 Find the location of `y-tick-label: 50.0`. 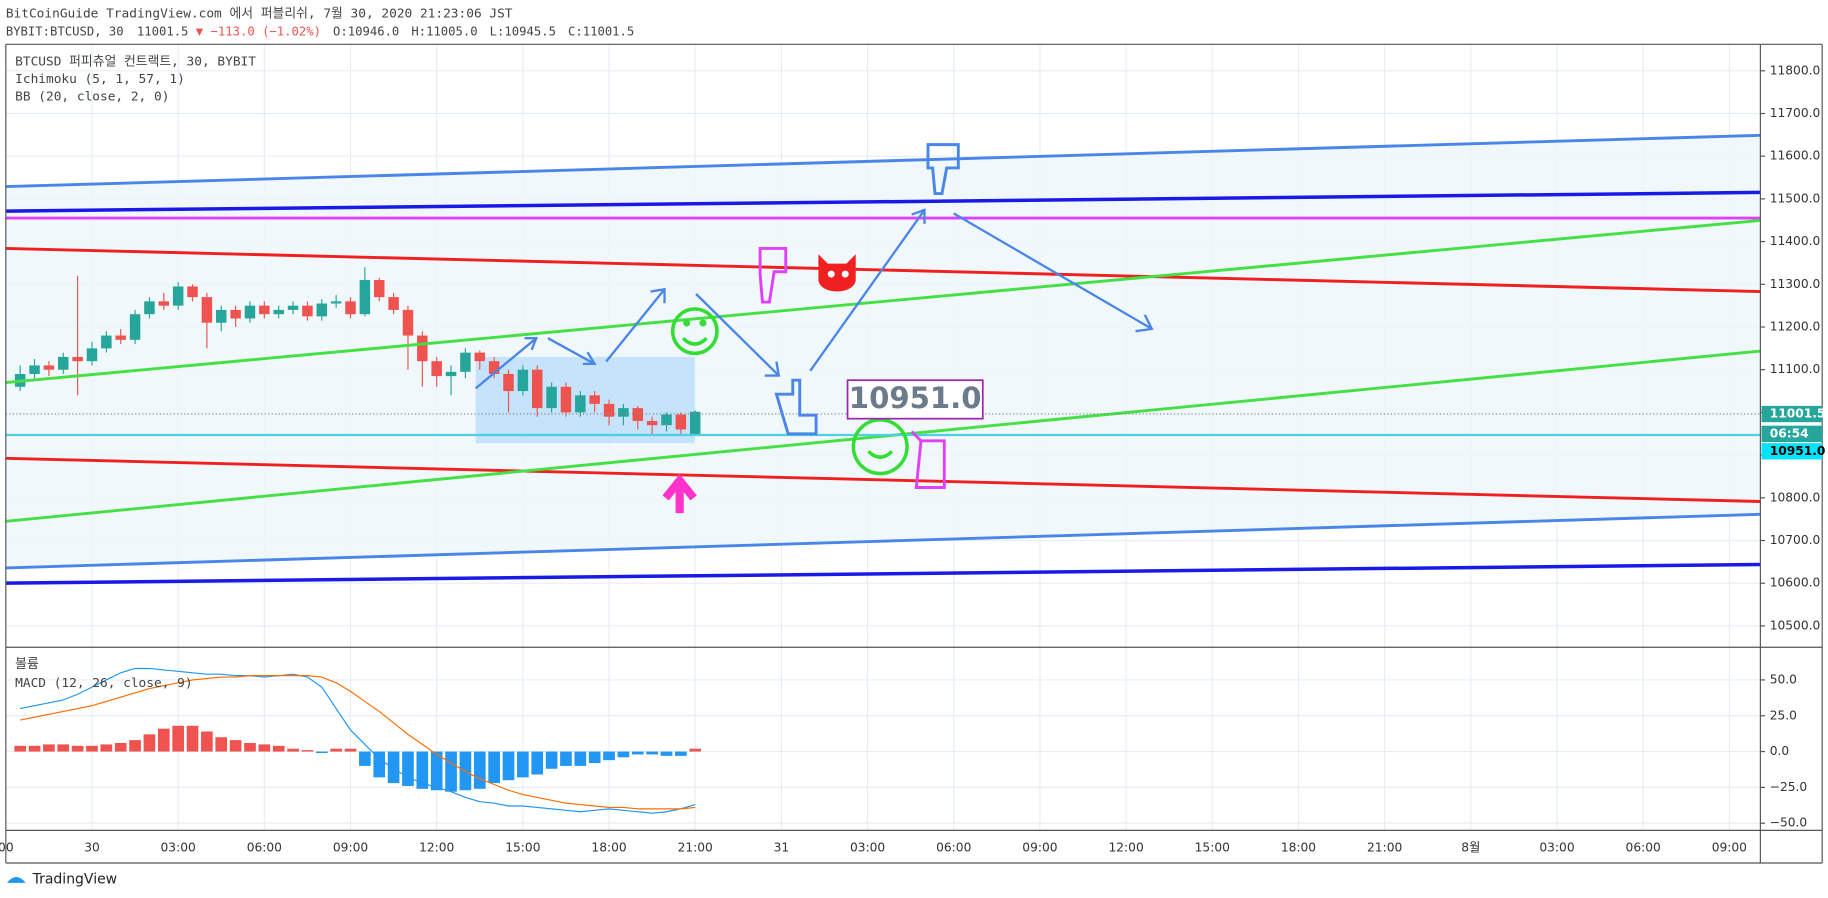

y-tick-label: 50.0 is located at coordinates (1783, 679).